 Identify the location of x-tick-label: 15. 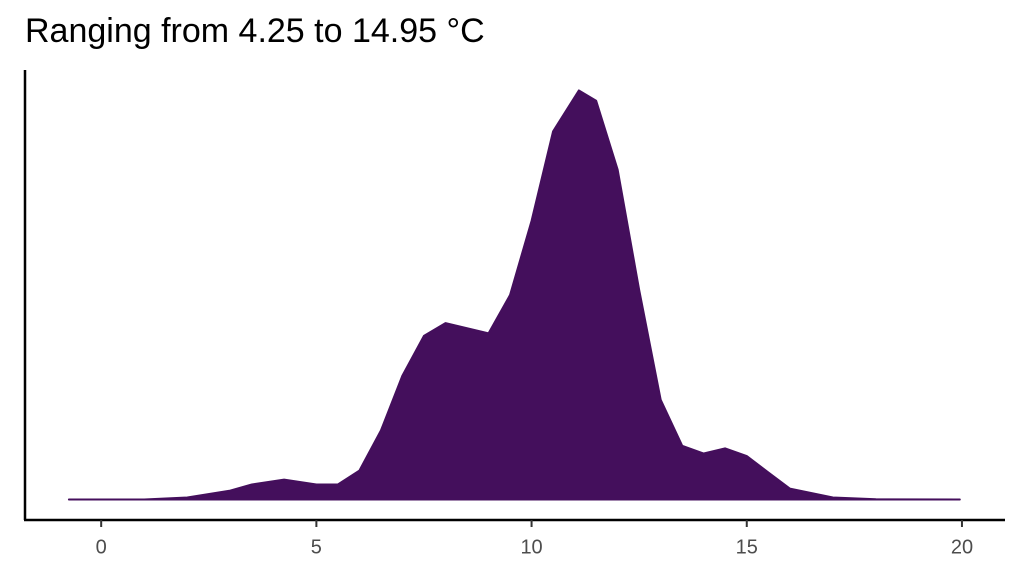
(747, 547).